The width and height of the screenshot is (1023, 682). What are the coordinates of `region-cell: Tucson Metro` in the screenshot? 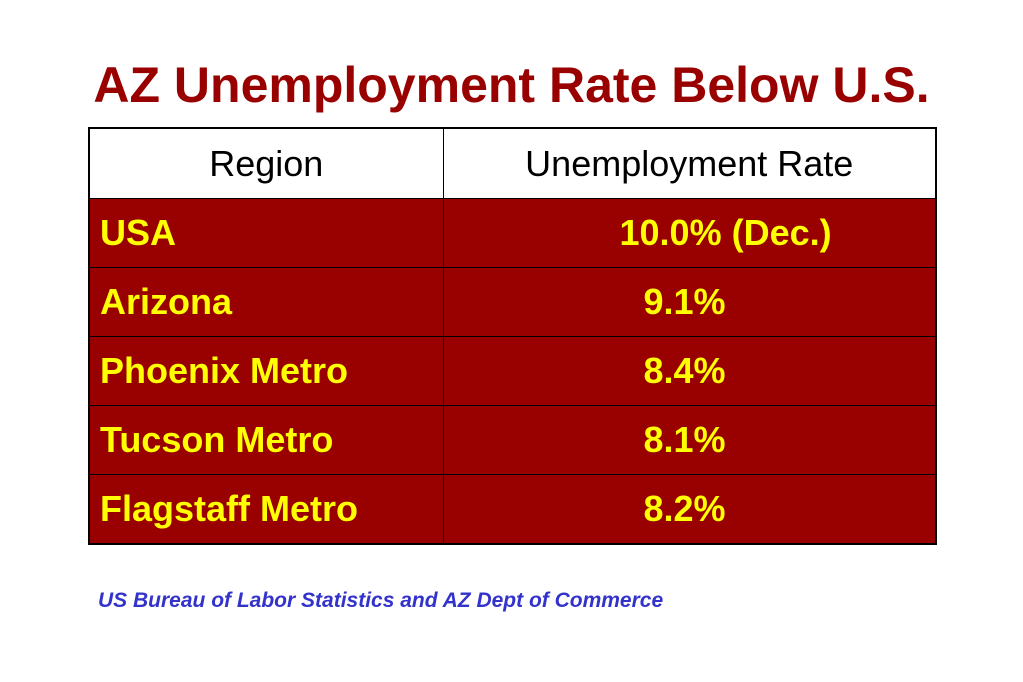 It's located at (266, 440).